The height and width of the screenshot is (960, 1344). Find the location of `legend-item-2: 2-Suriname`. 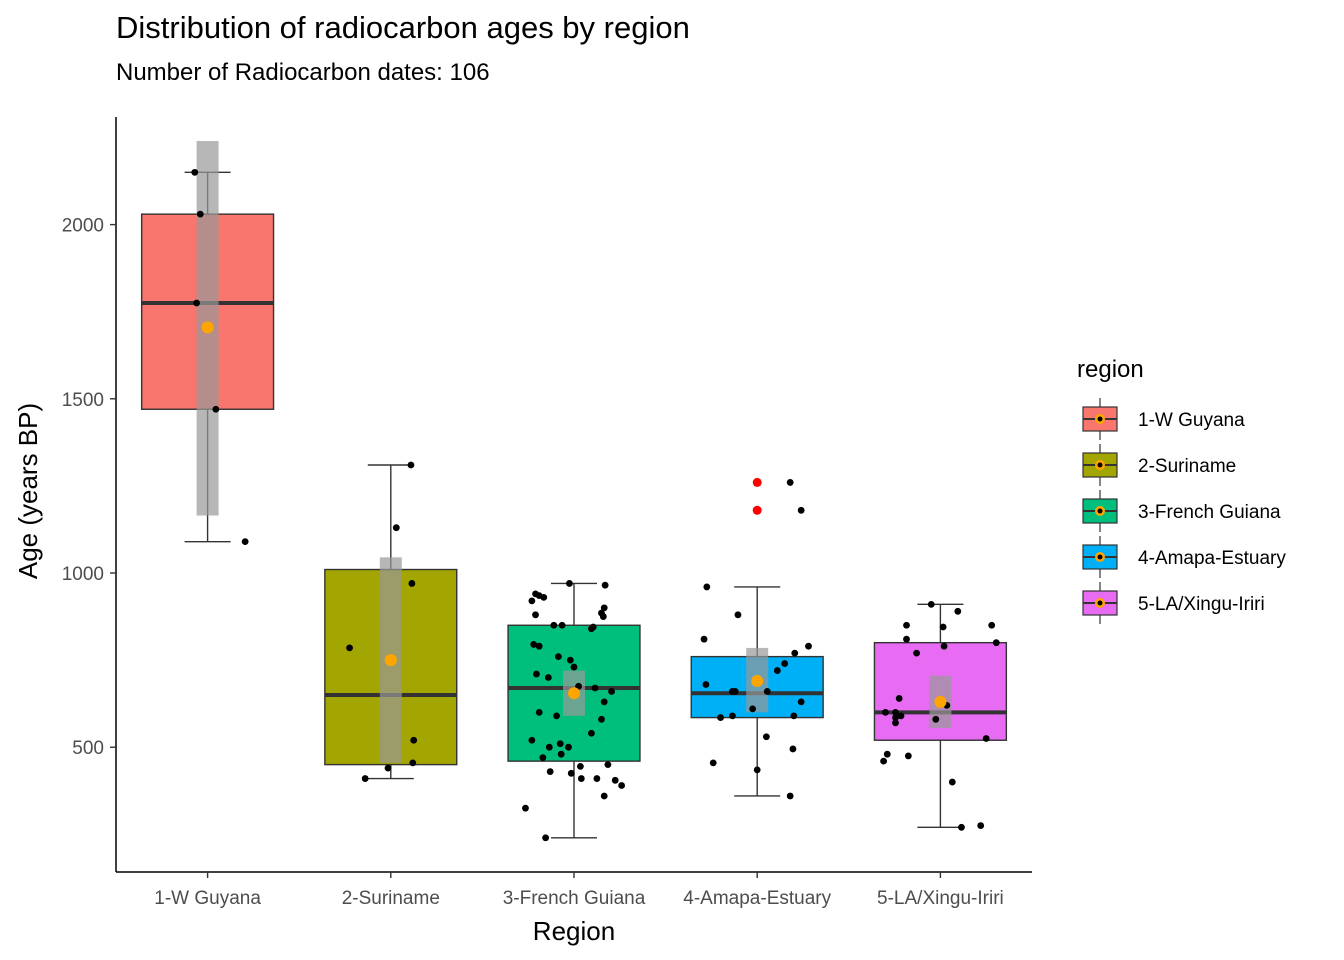

legend-item-2: 2-Suriname is located at coordinates (1159, 465).